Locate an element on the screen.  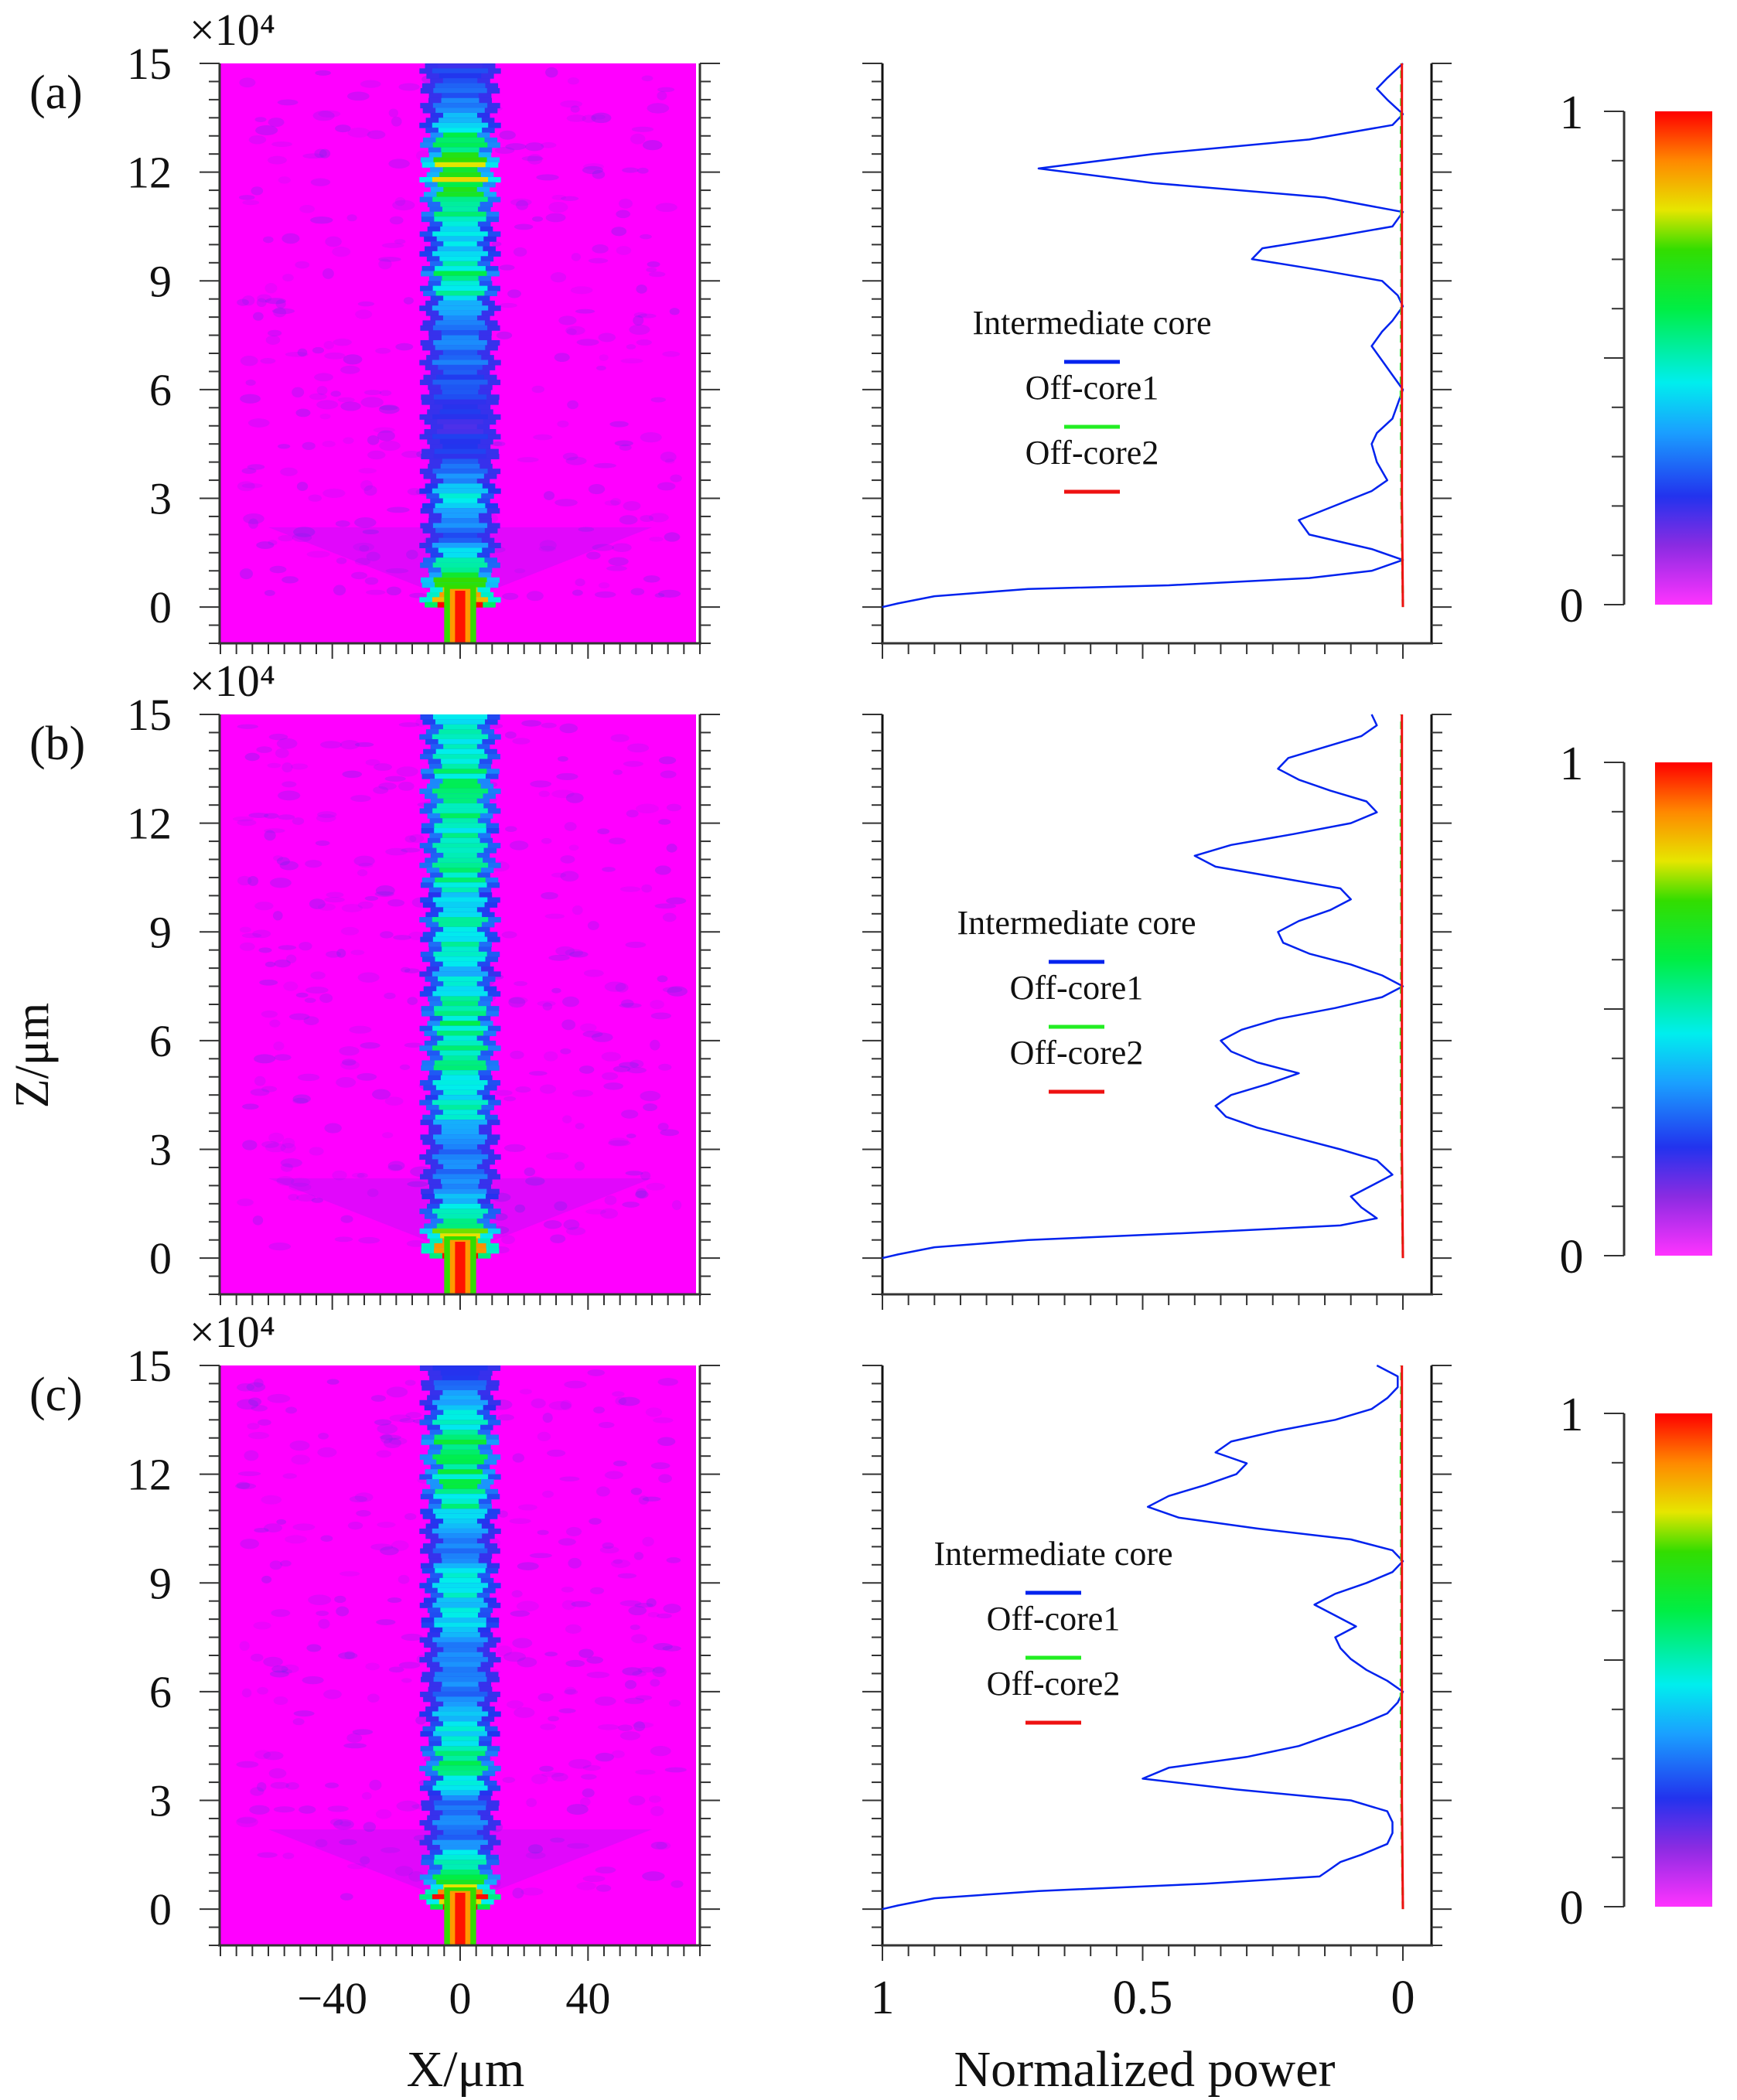
power-plot: Intermediate core Off-core1 Off-core2 is located at coordinates (1157, 1012).